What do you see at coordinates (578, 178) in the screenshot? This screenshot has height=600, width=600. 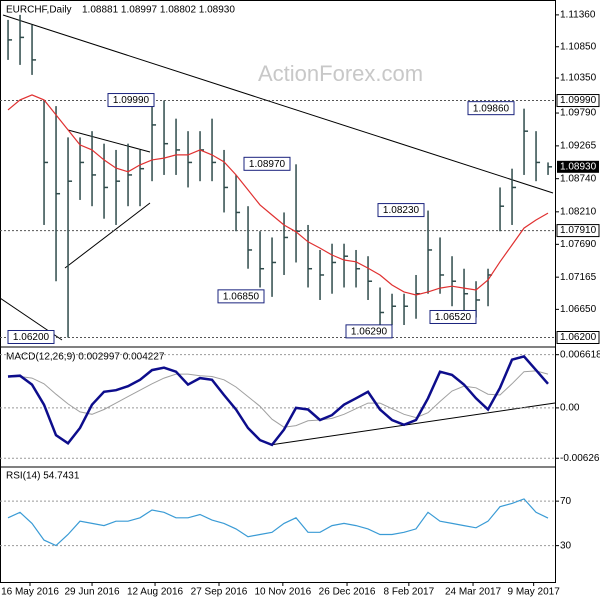 I see `y-tick-label: 1.08740` at bounding box center [578, 178].